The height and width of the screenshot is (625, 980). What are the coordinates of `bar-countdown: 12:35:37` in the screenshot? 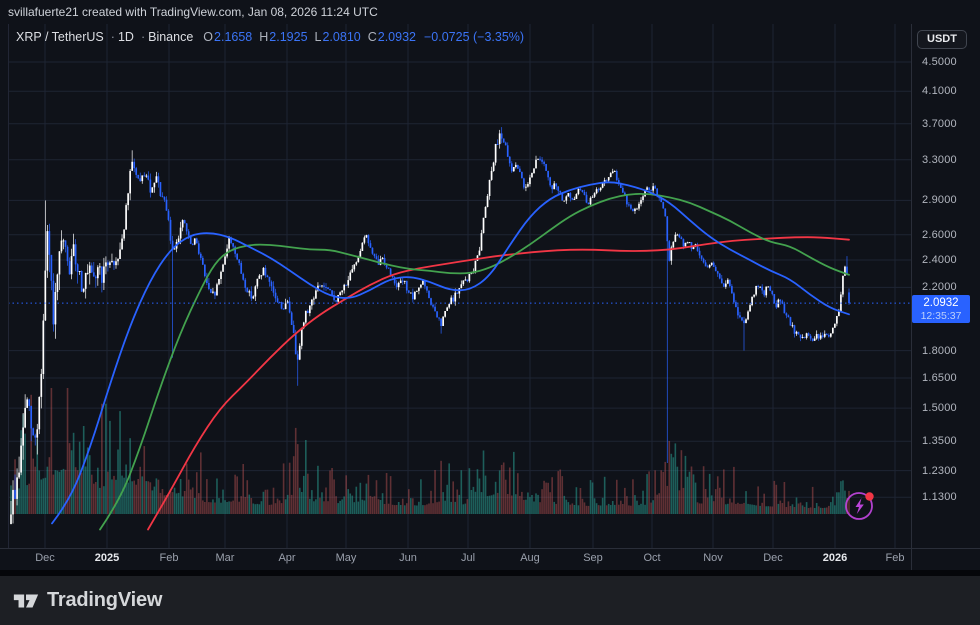 It's located at (941, 316).